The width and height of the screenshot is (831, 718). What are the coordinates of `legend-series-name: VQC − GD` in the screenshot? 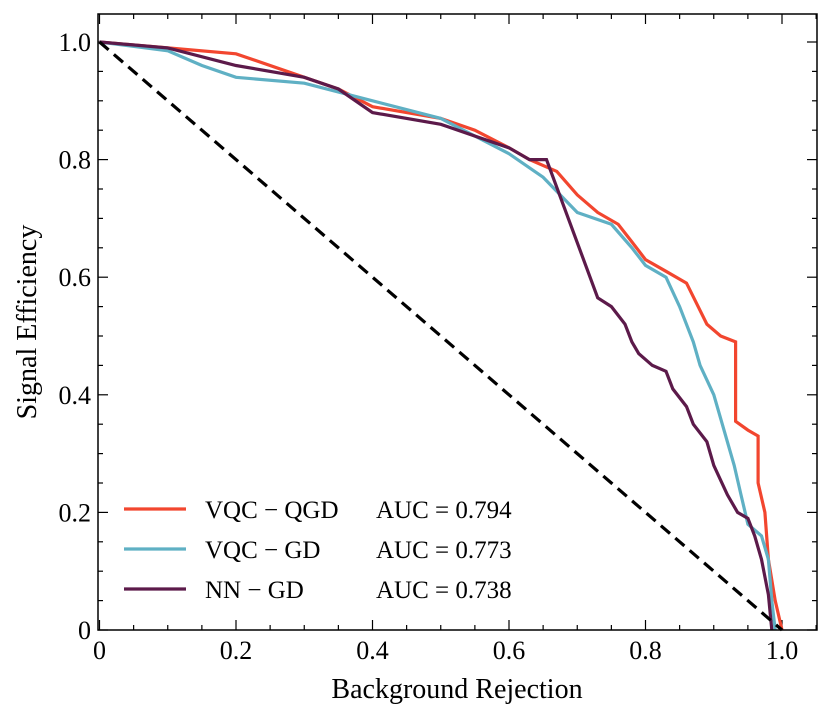 It's located at (263, 550).